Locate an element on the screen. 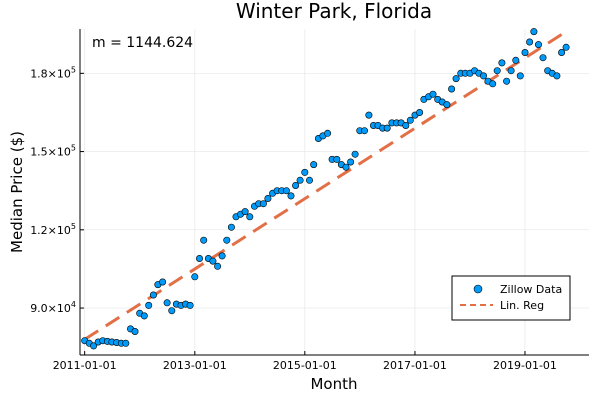 The image size is (600, 400). y-axis-title: Median Price ($) is located at coordinates (17, 192).